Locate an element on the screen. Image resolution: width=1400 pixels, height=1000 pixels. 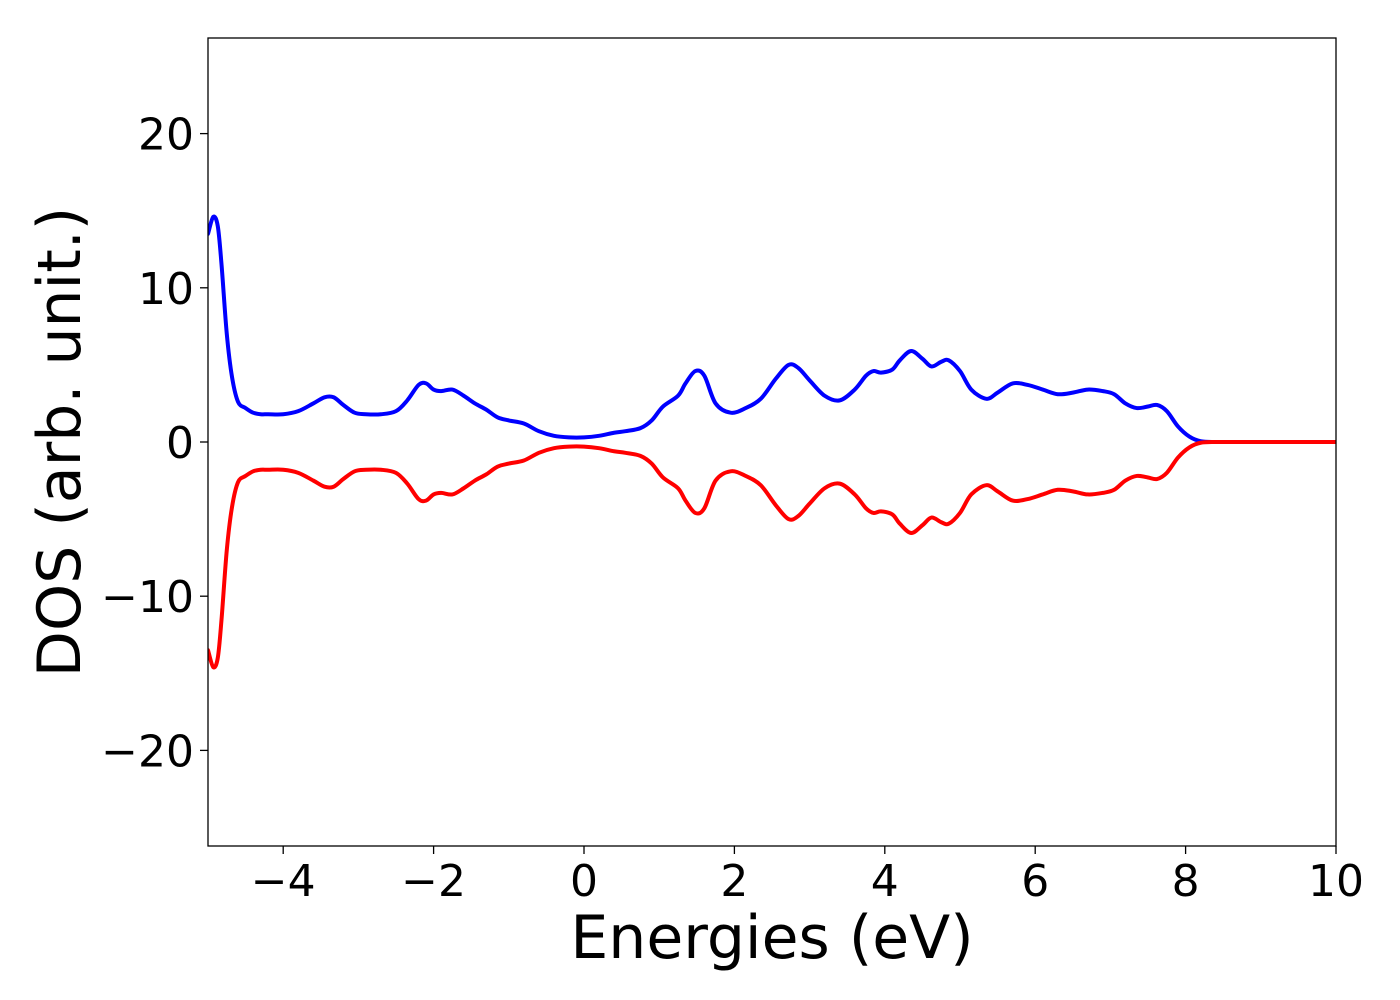
y-tick-label: 10 is located at coordinates (166, 289).